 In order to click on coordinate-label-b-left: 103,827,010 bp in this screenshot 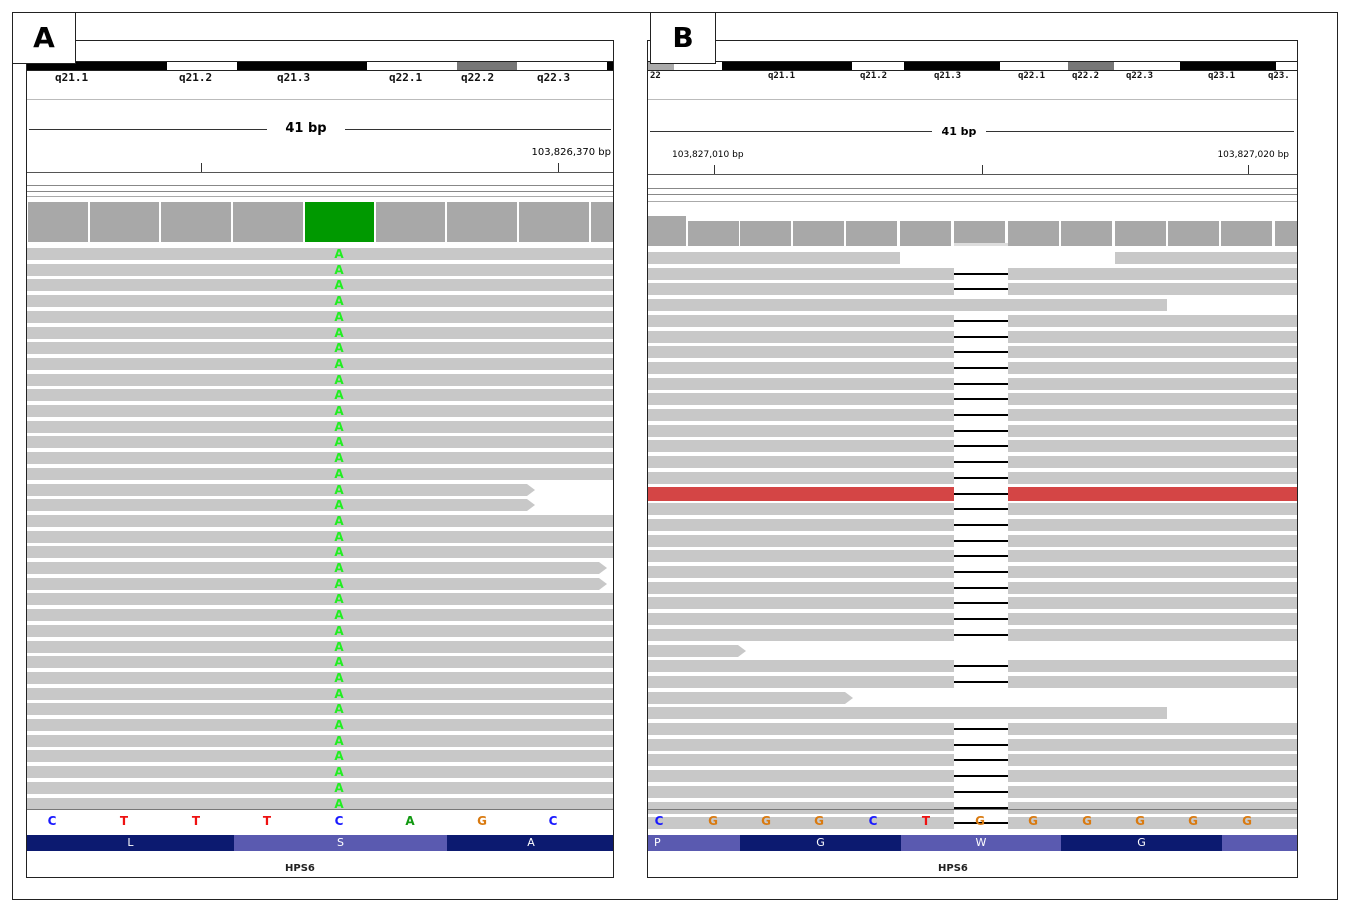, I will do `click(708, 155)`.